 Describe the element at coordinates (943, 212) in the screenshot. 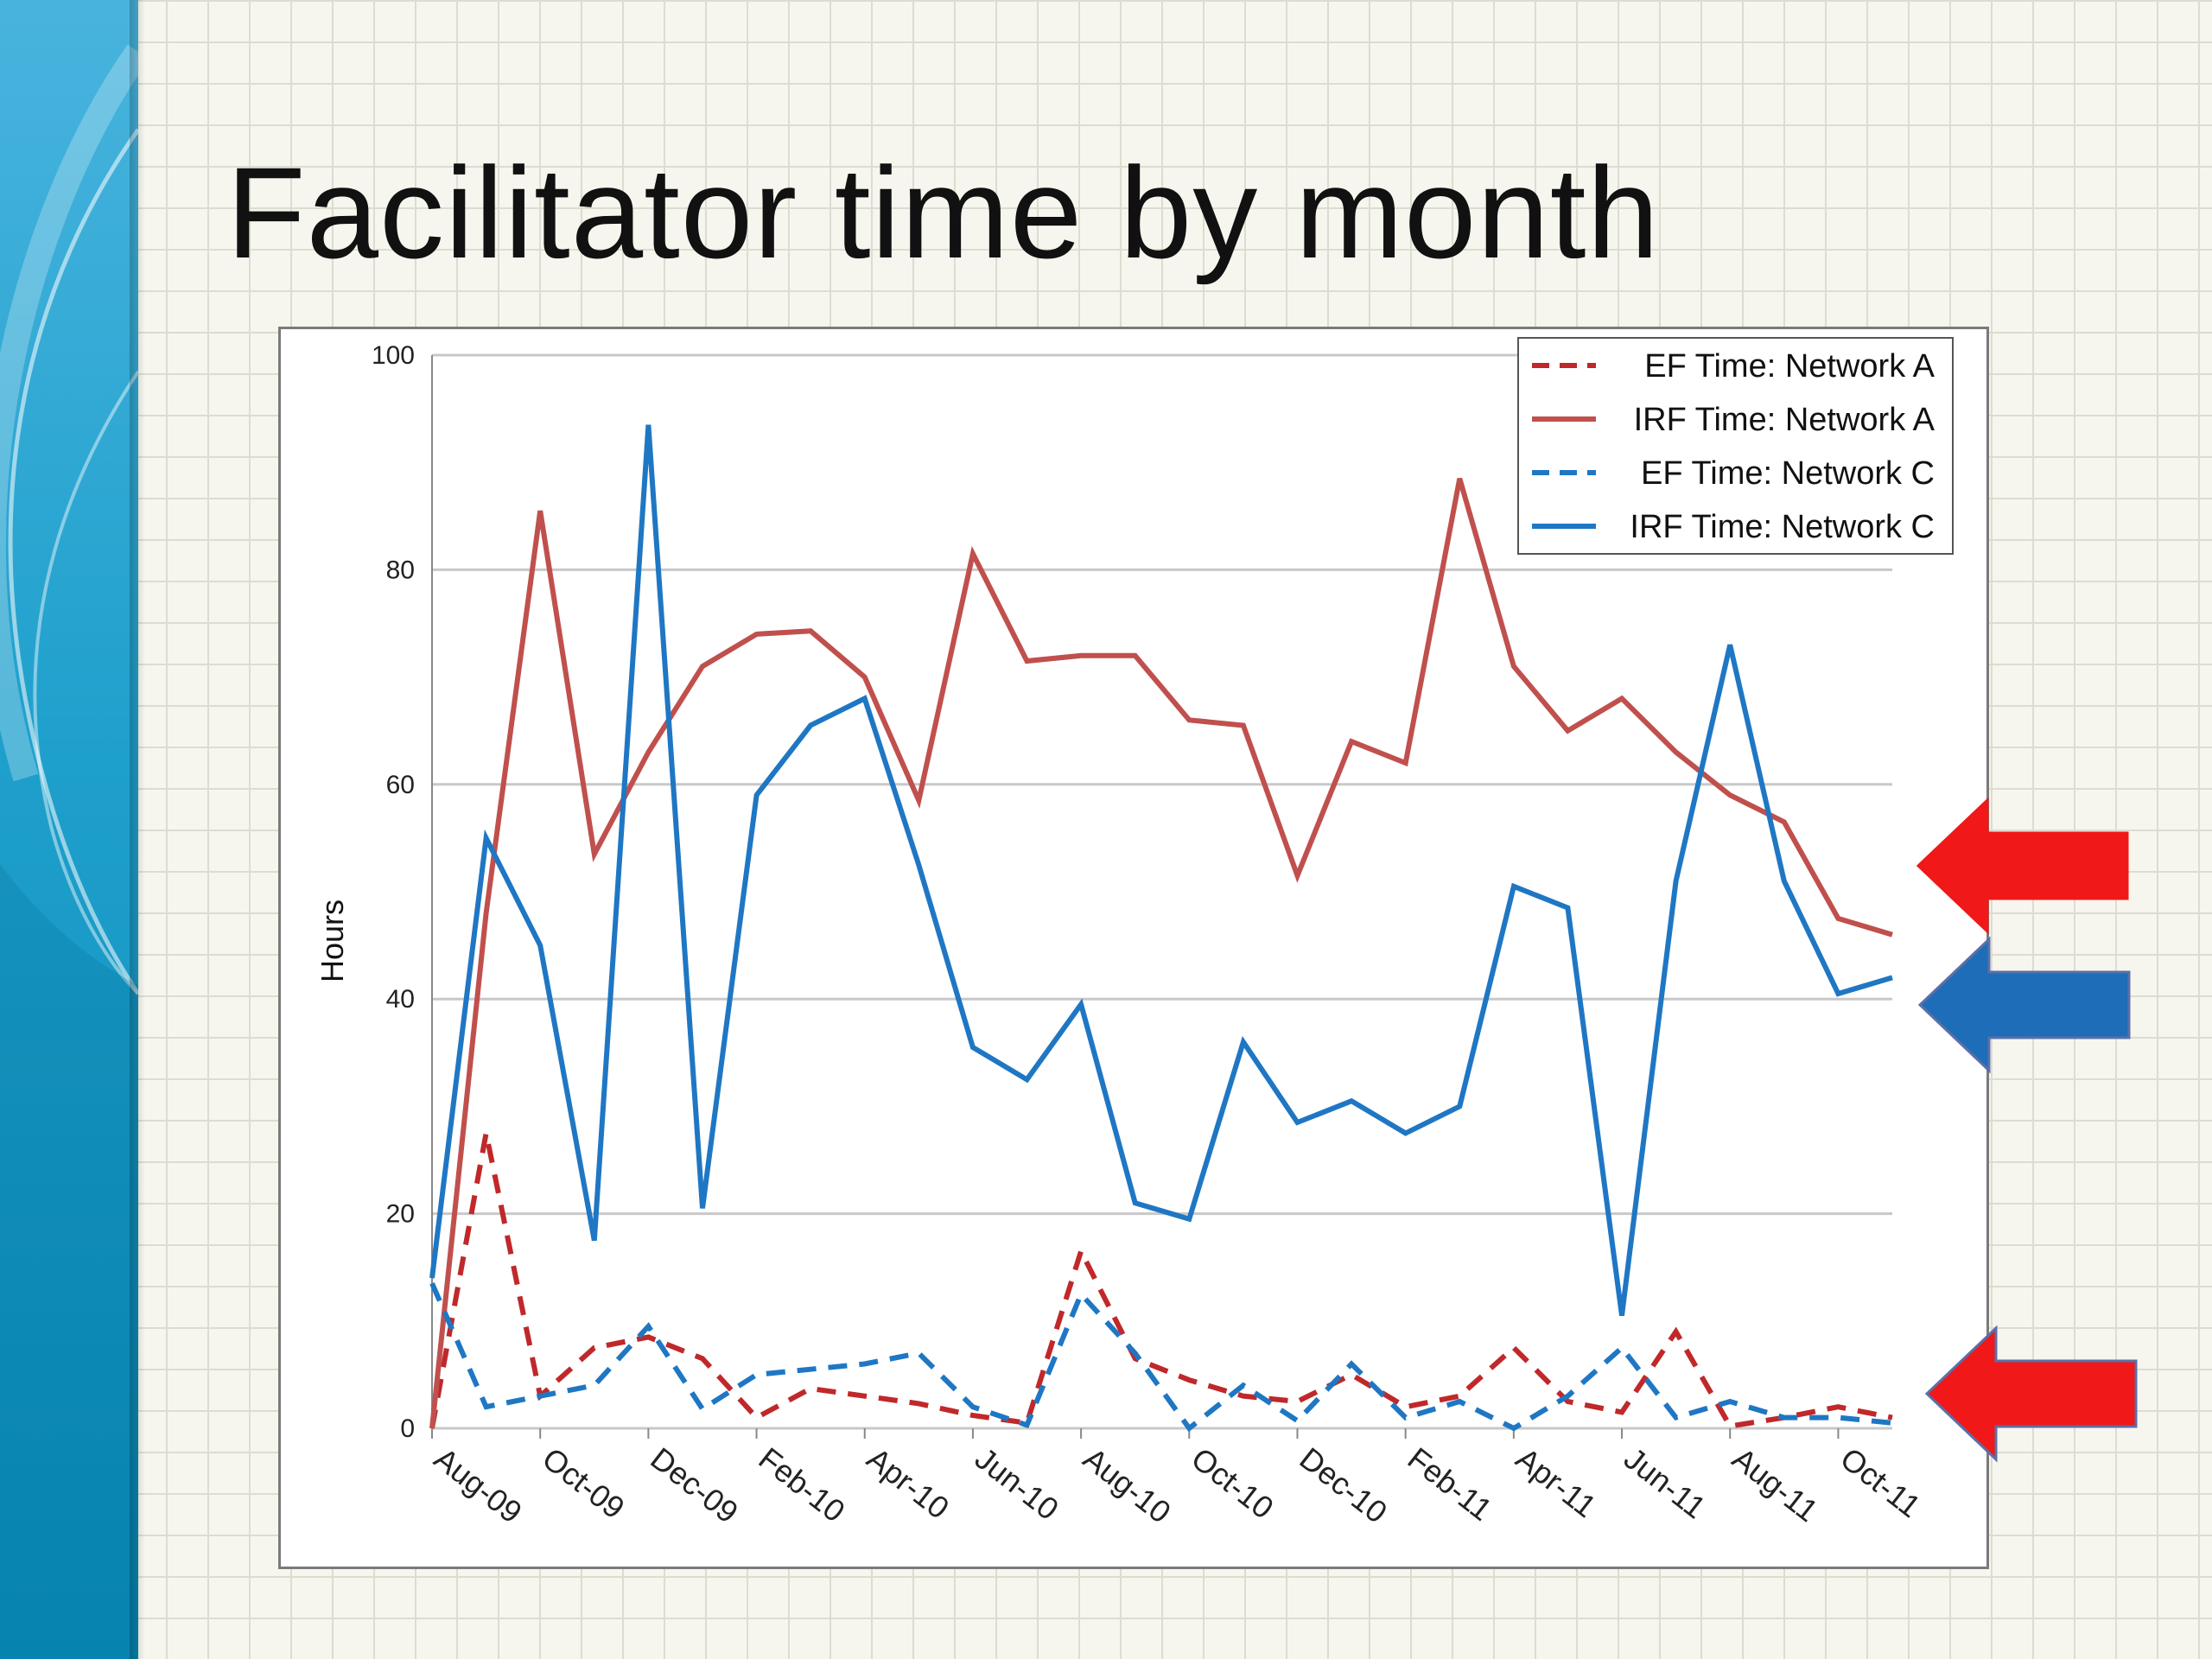

I see `slide-title: Facilitator time by month` at that location.